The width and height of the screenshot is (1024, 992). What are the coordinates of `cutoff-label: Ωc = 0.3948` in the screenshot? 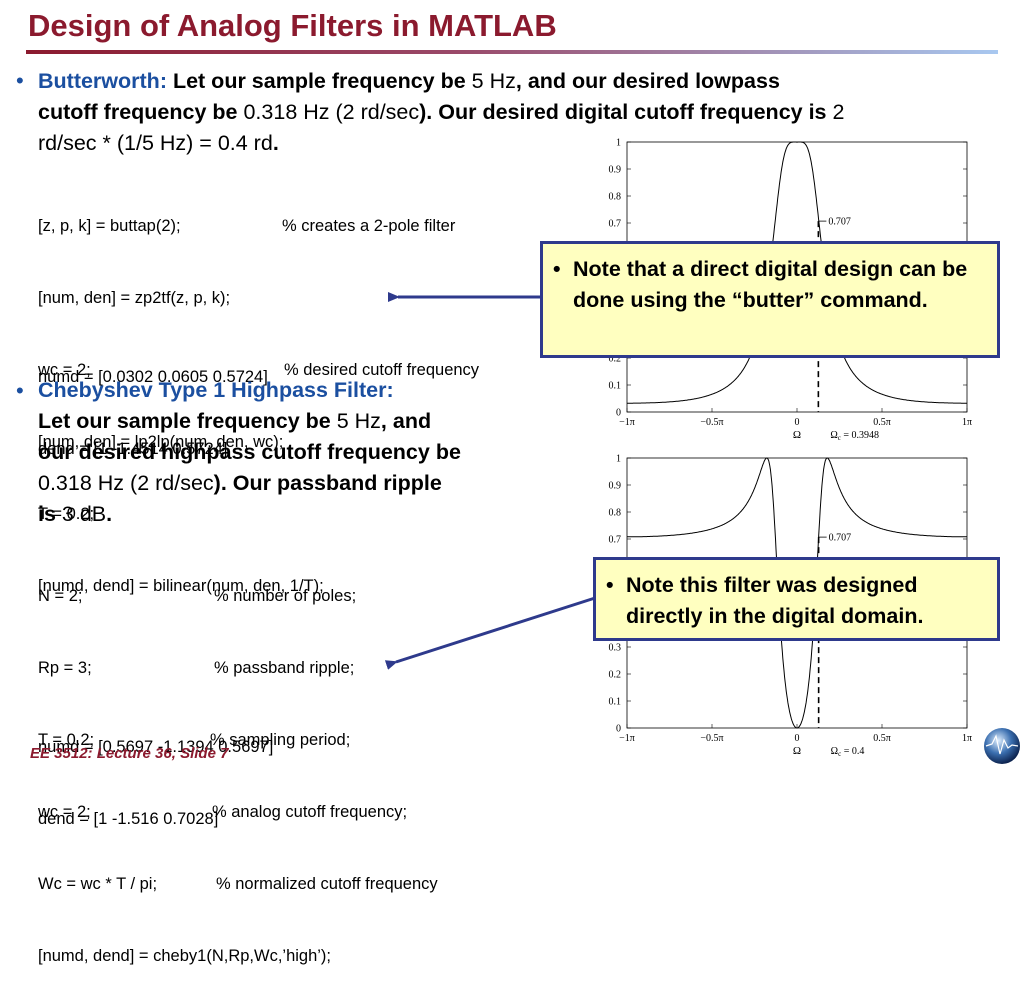 It's located at (854, 435).